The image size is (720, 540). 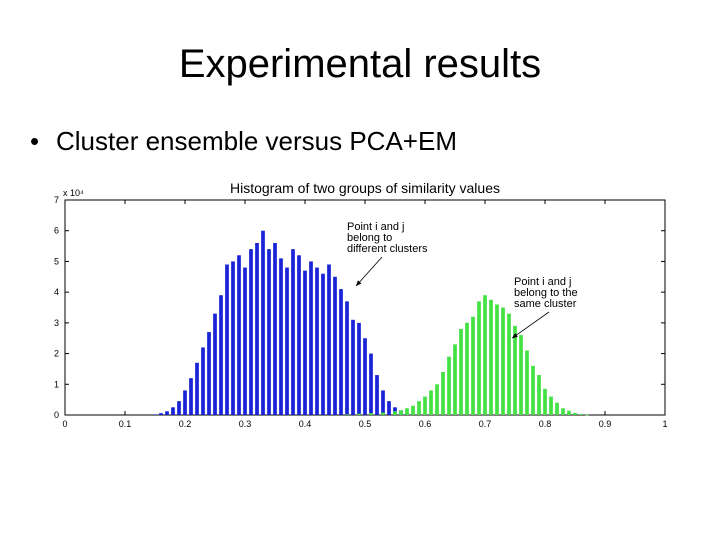 I want to click on y-tick-label: 7, so click(x=56, y=200).